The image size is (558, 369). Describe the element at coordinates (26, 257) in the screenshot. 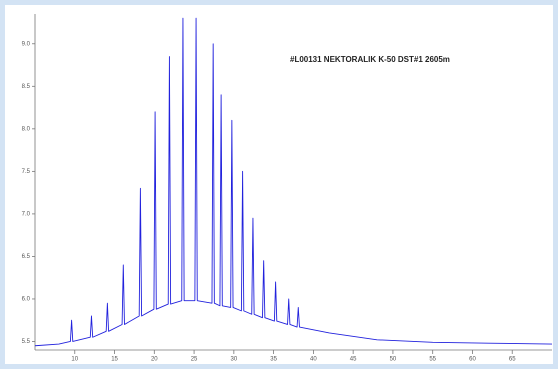

I see `y-tick-label: 6.5` at that location.